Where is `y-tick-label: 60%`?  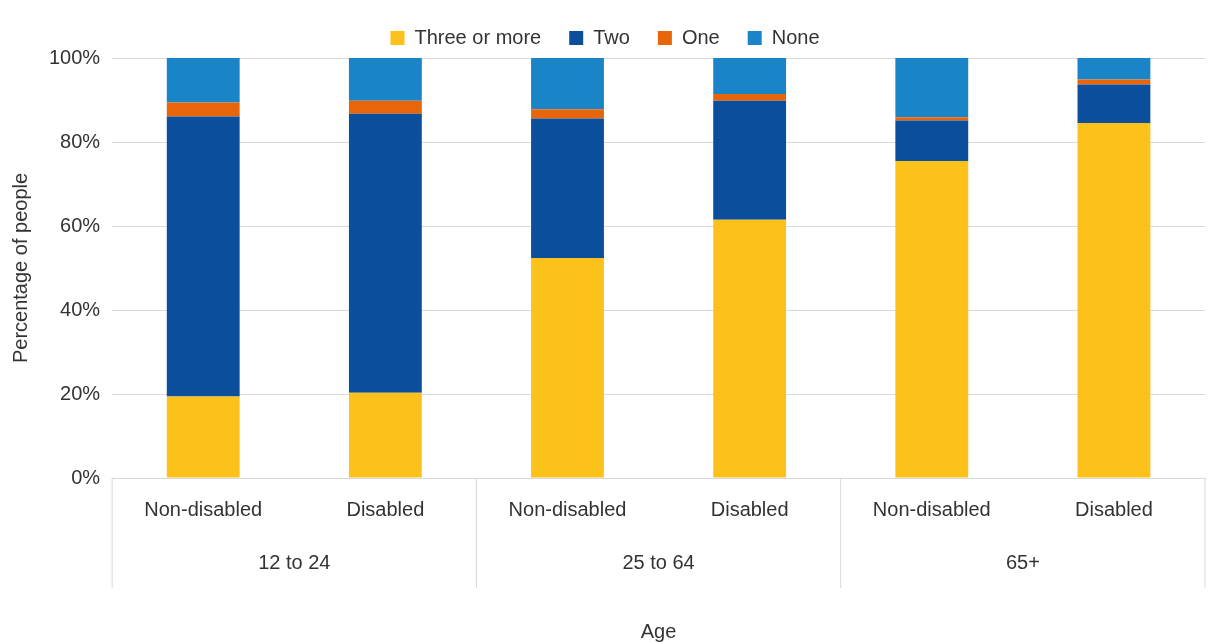 y-tick-label: 60% is located at coordinates (80, 224).